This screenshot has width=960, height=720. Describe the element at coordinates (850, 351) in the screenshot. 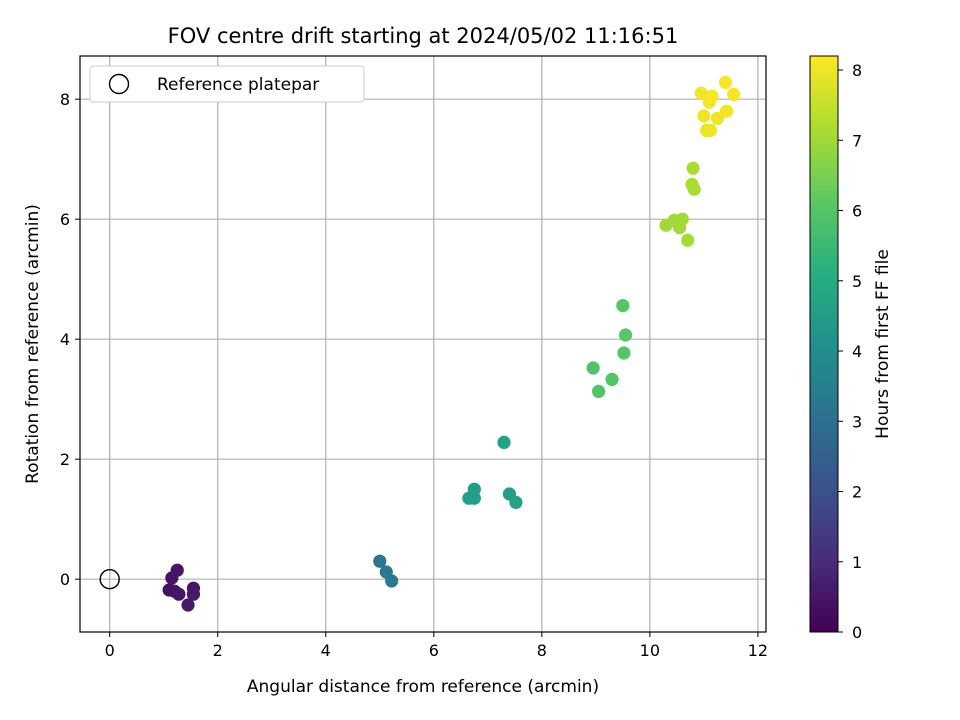

I see `colorbar-ticks: 0 1 2 3 4 5 6 7 8` at that location.